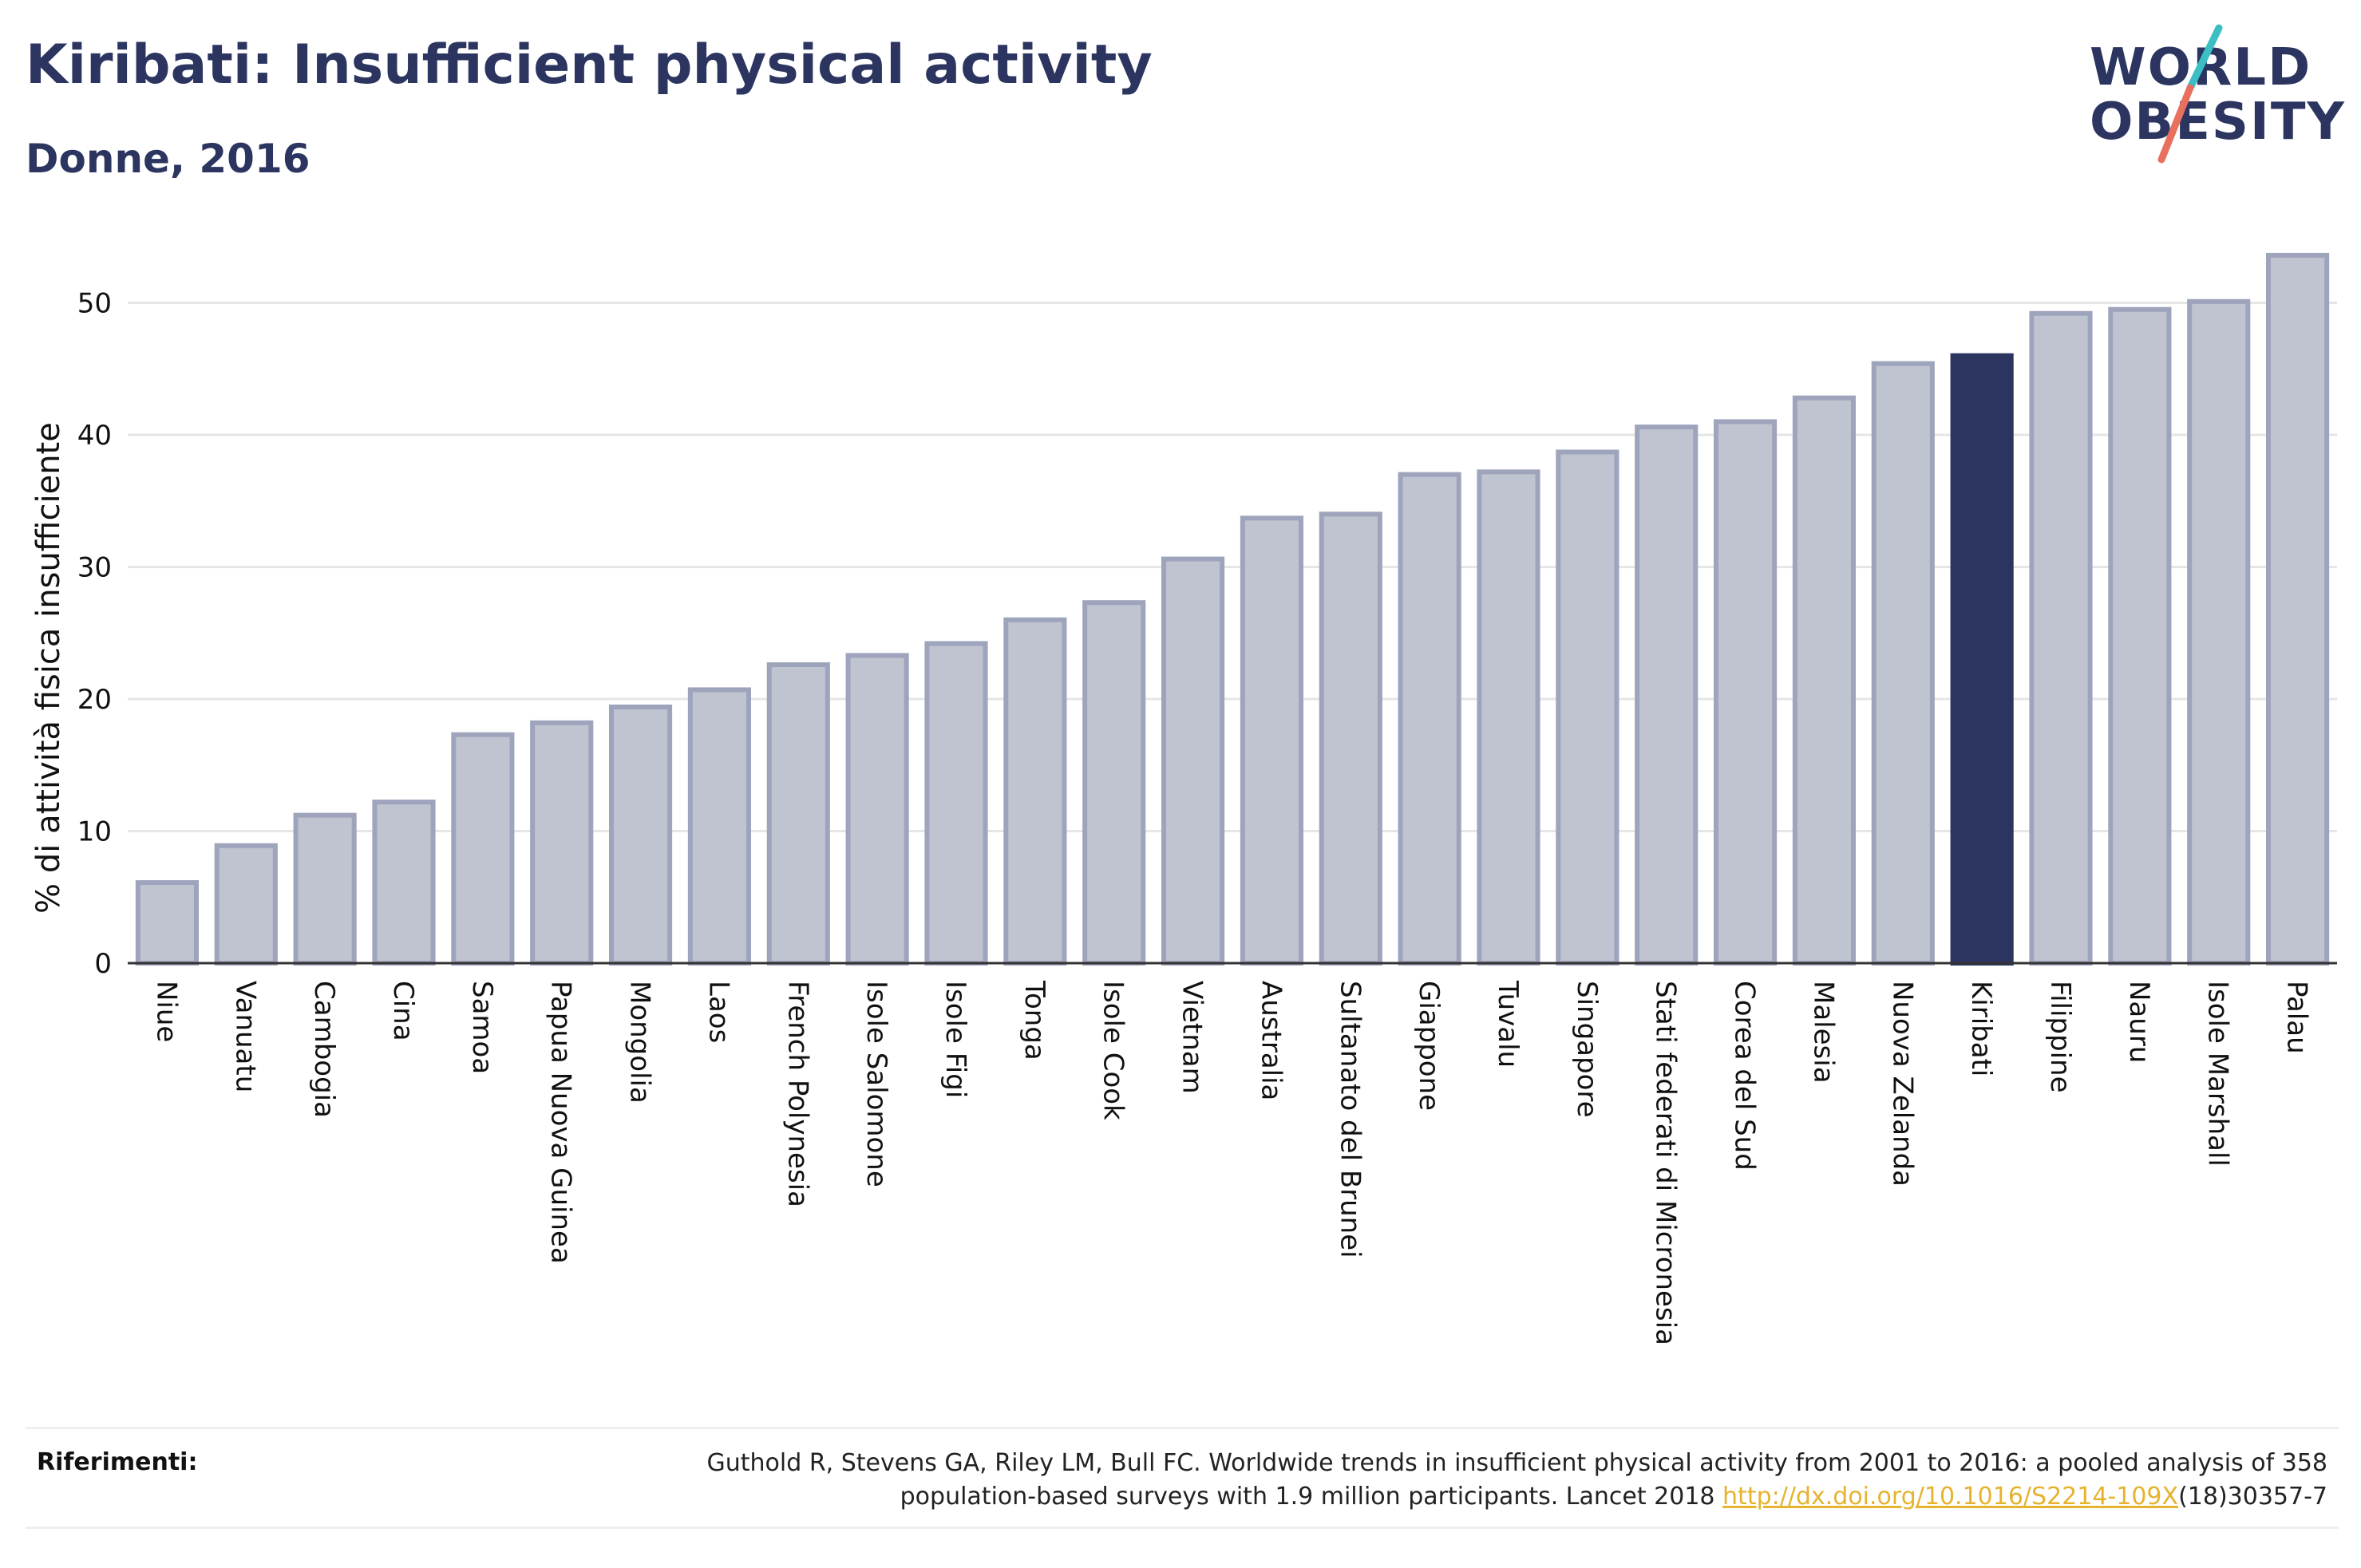 The image size is (2361, 1568). I want to click on x-tick-label: Niue, so click(166, 1011).